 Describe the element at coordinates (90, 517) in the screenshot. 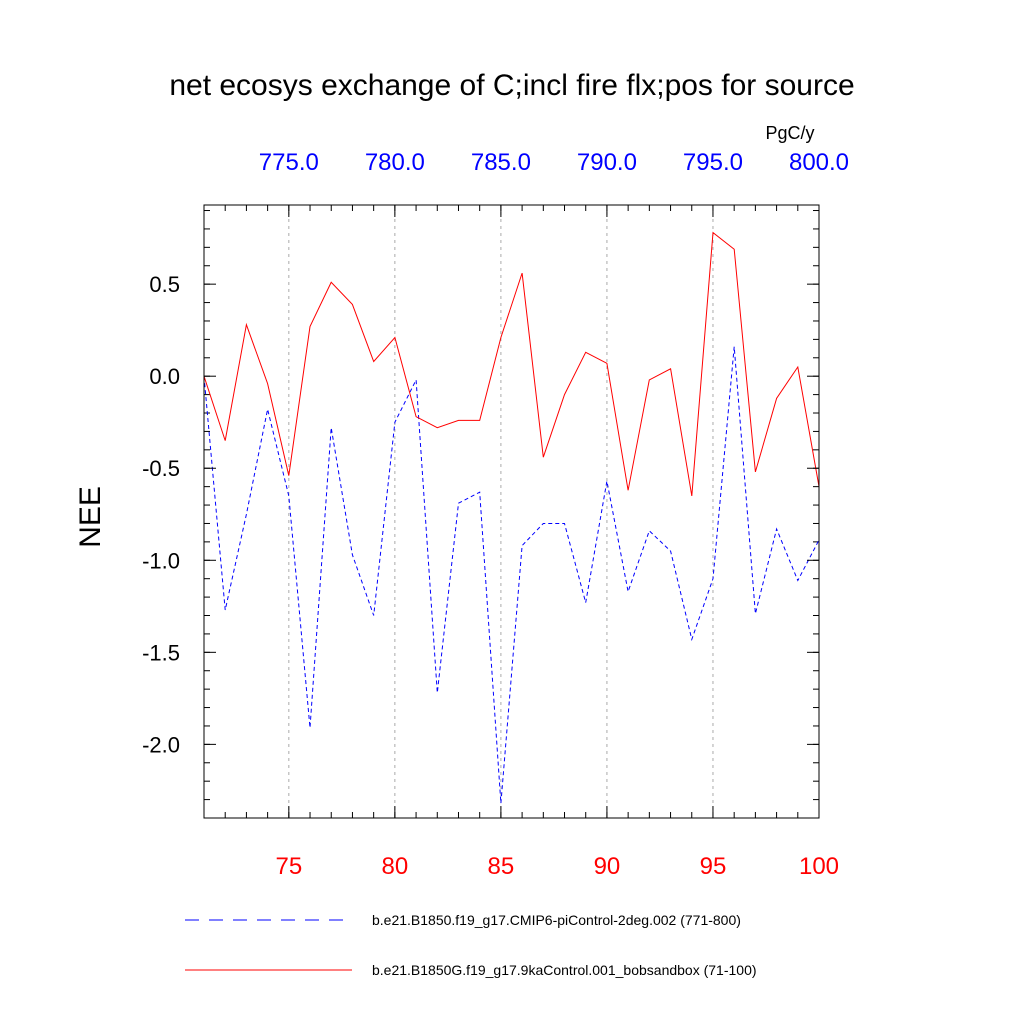

I see `y-axis-label: NEE` at that location.